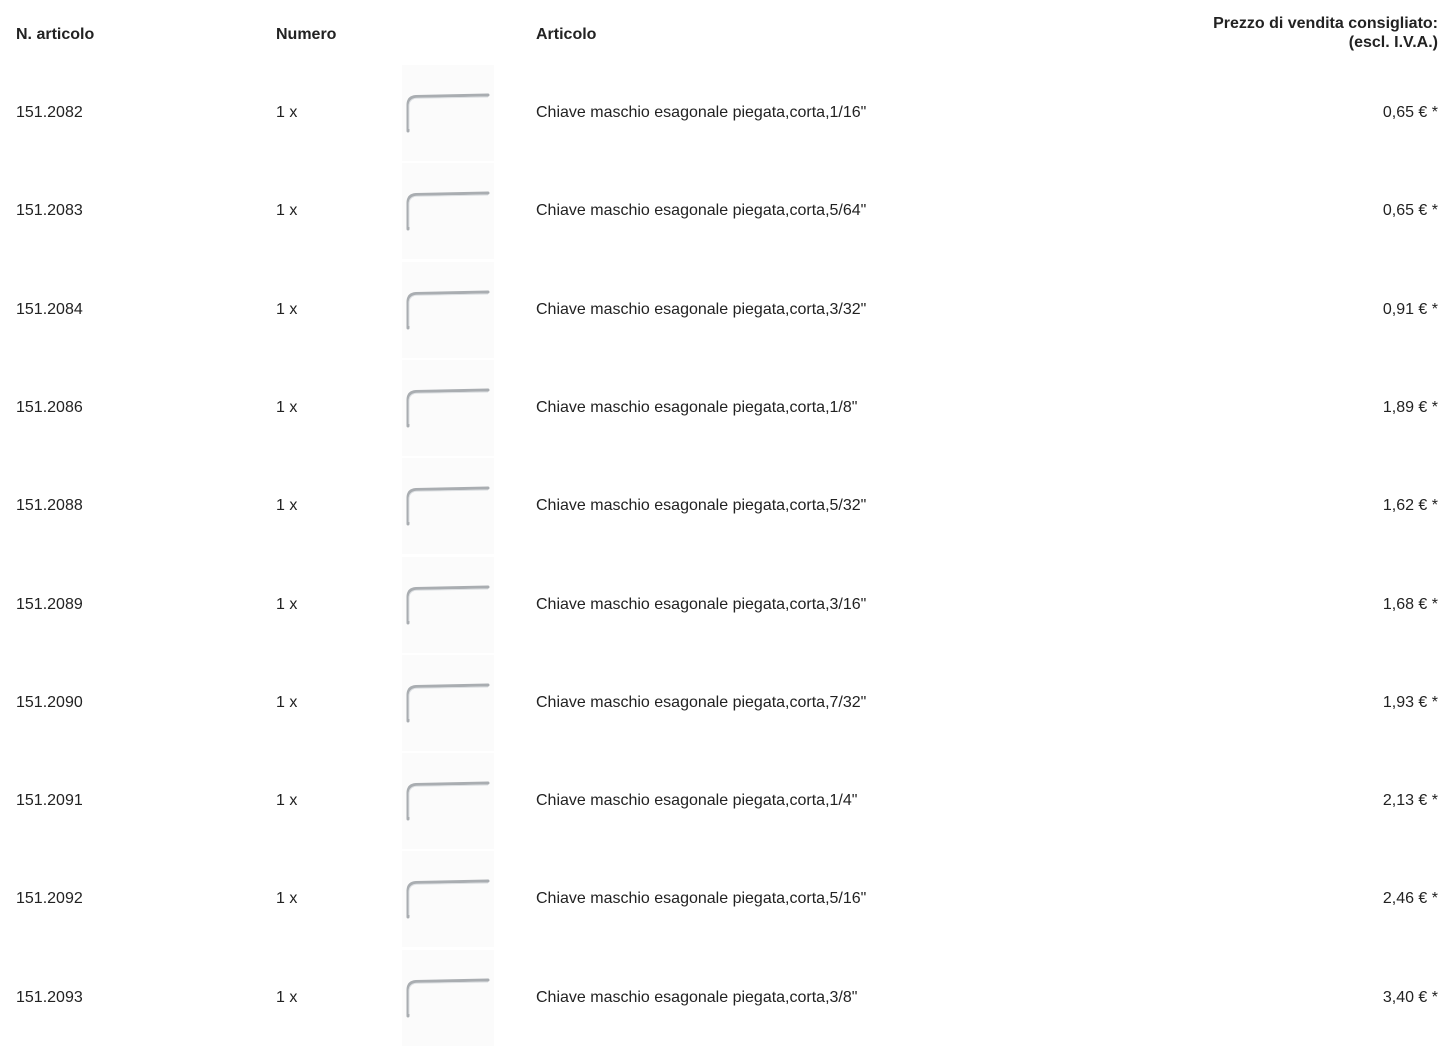  What do you see at coordinates (49, 211) in the screenshot?
I see `article-no: 151.2083` at bounding box center [49, 211].